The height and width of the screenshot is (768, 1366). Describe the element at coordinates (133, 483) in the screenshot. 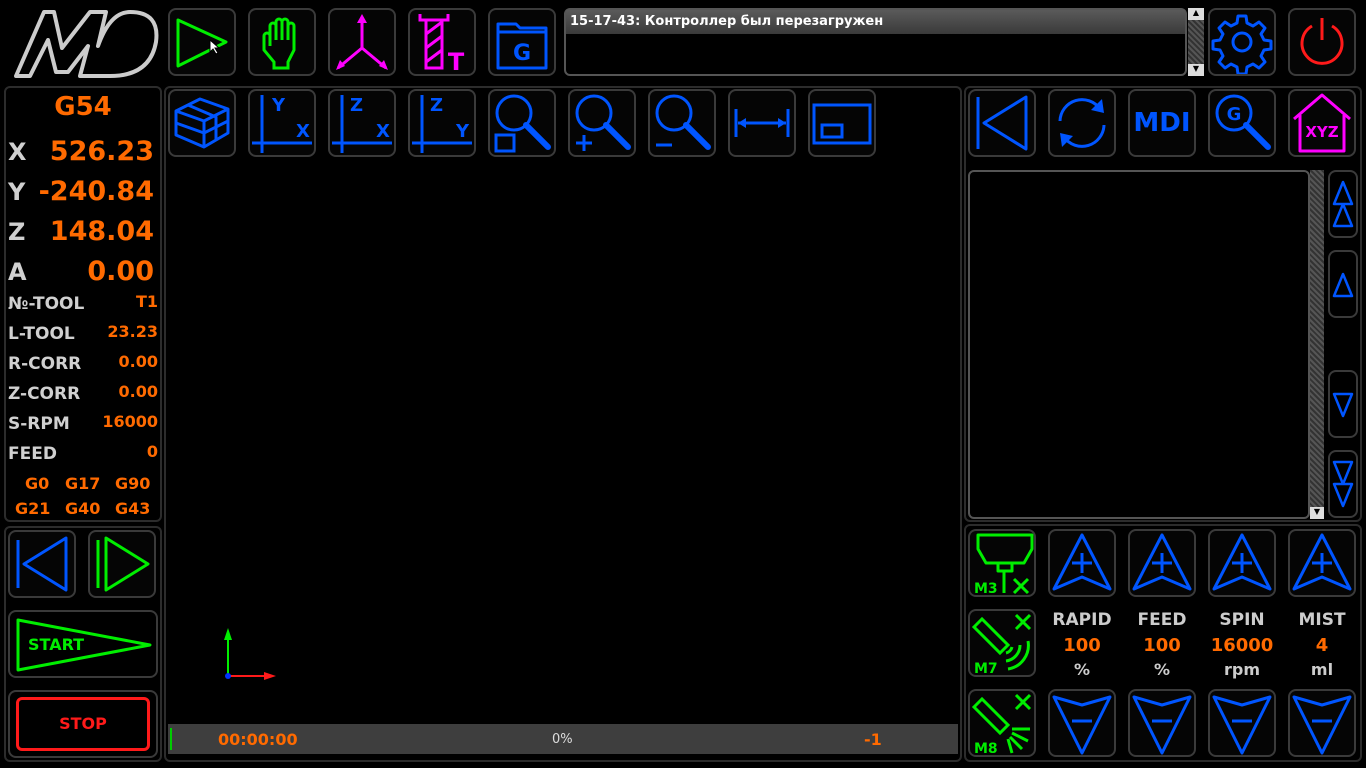

I see `gcode-state: G90` at that location.